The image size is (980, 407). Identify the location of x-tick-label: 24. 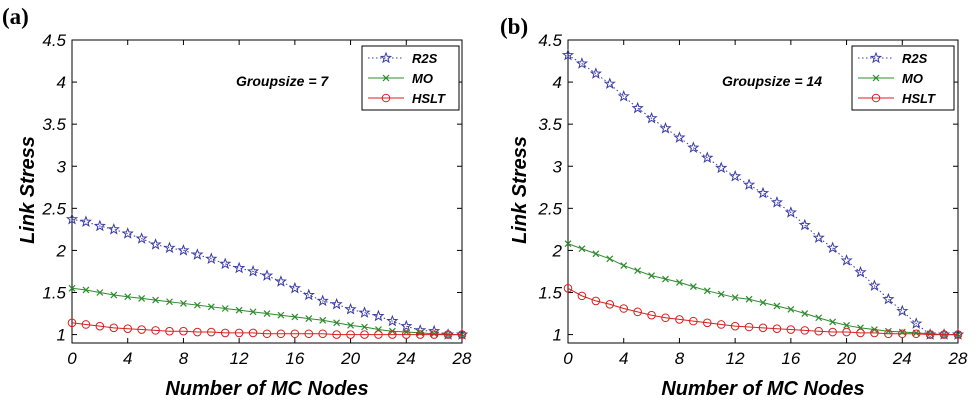
(406, 358).